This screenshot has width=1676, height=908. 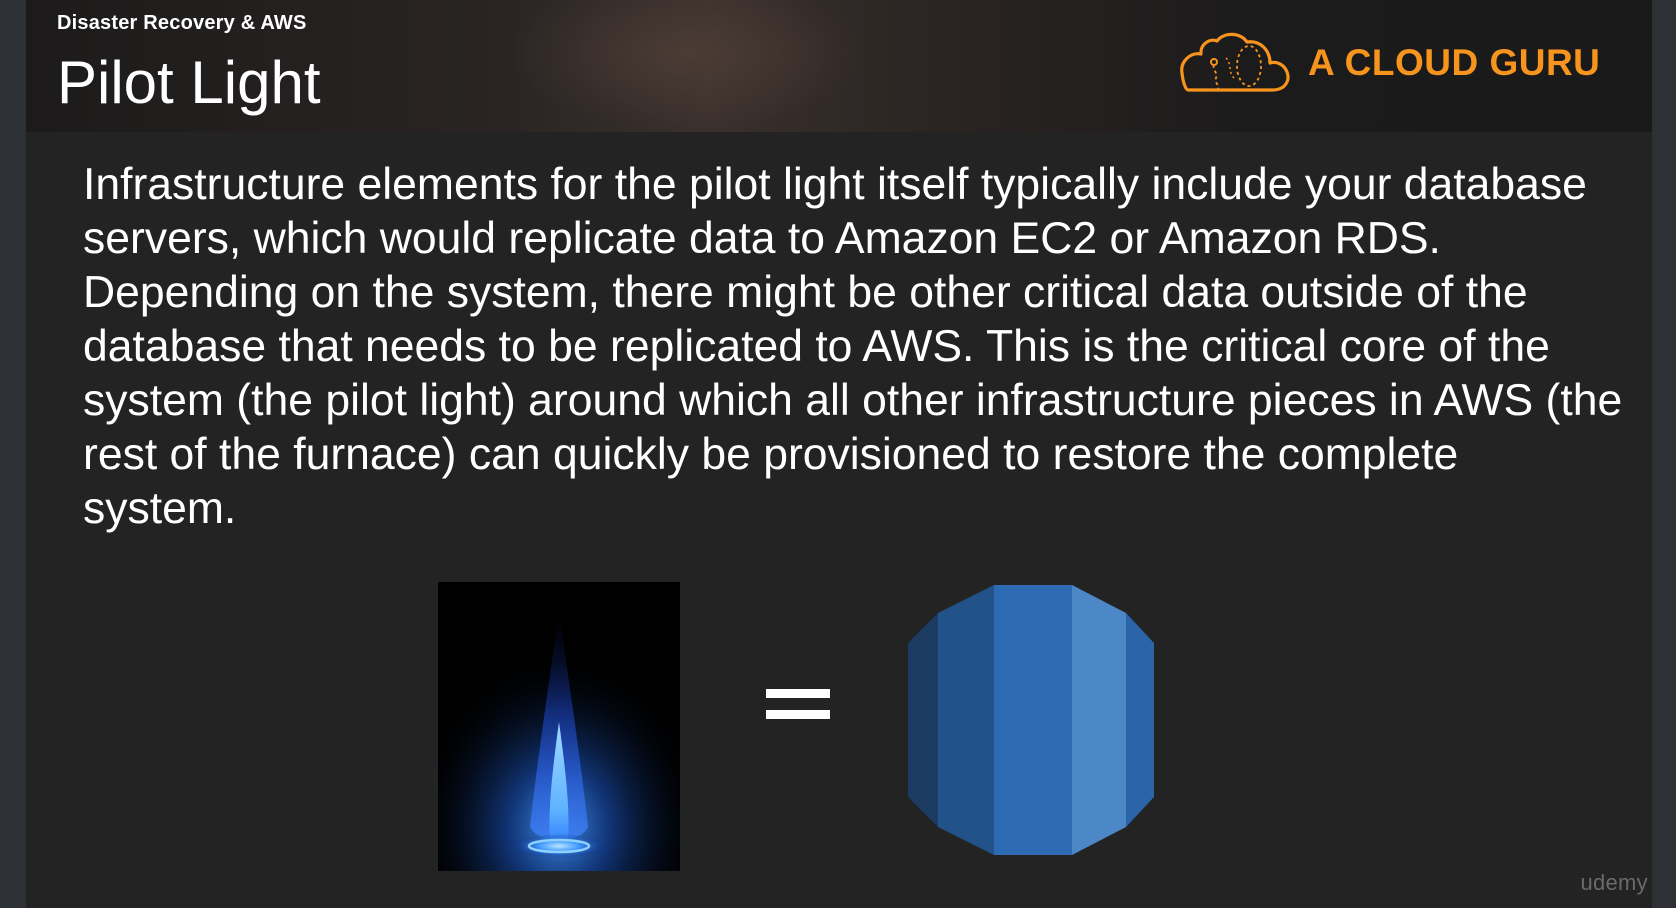 What do you see at coordinates (798, 704) in the screenshot?
I see `equals-icon` at bounding box center [798, 704].